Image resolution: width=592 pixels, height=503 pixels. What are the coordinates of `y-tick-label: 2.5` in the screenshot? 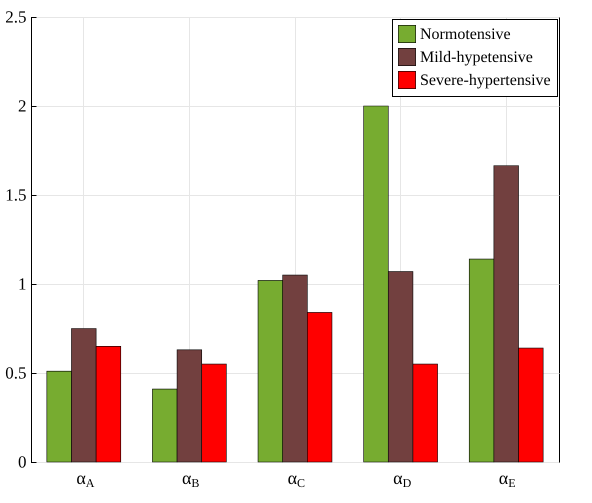 It's located at (15, 17).